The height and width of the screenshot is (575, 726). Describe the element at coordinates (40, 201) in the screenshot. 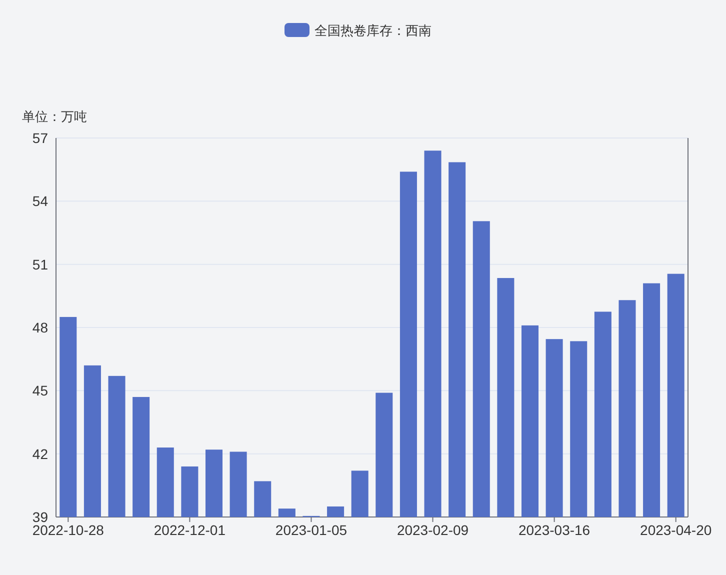

I see `y-tick-label: 54` at that location.